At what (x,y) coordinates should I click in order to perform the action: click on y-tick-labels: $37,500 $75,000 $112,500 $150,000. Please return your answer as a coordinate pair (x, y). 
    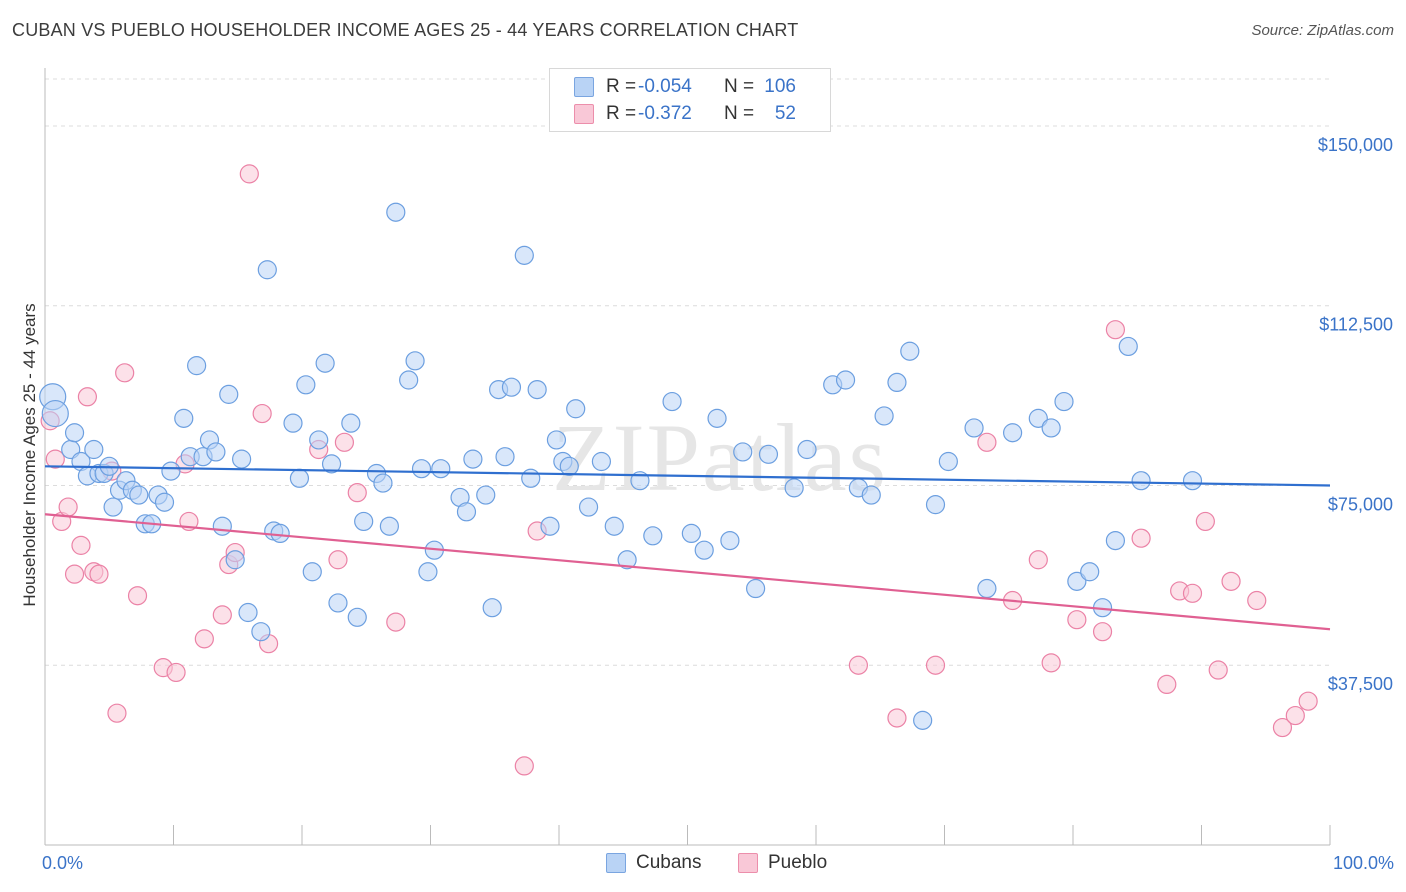
    Looking at the image, I should click on (1355, 414).